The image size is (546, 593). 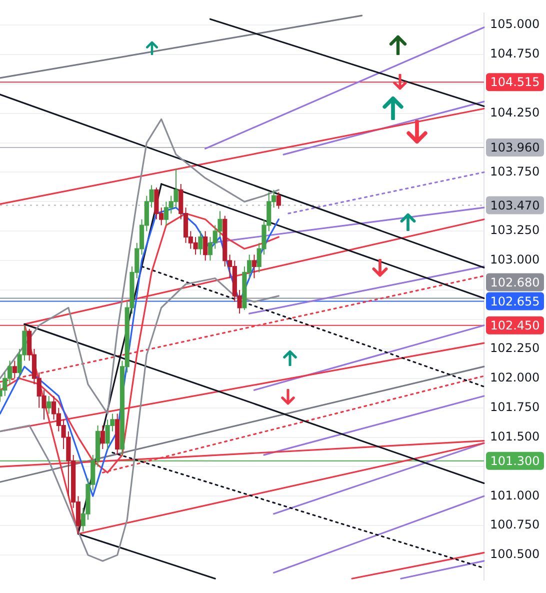 What do you see at coordinates (515, 259) in the screenshot?
I see `y-tick-label: 103.000` at bounding box center [515, 259].